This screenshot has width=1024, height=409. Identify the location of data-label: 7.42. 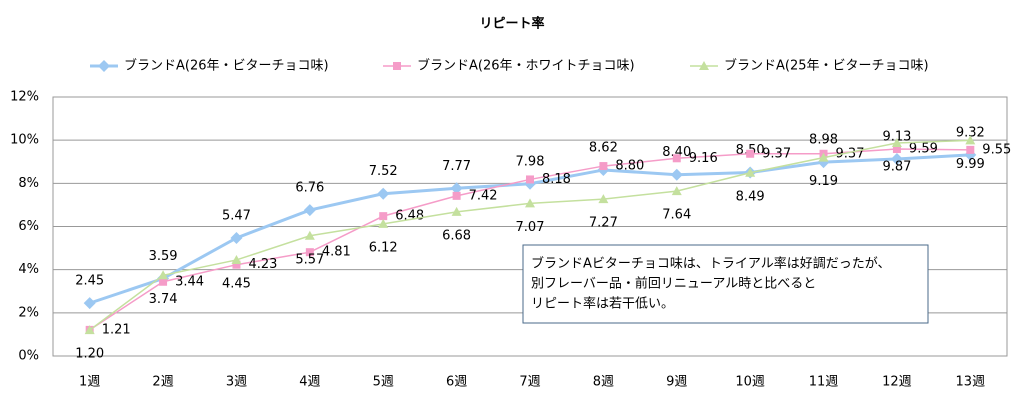
(483, 195).